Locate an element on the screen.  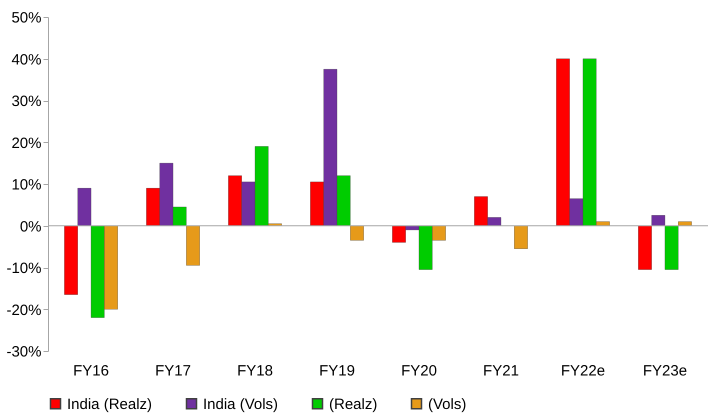
x-tick-label: FY23e is located at coordinates (665, 371).